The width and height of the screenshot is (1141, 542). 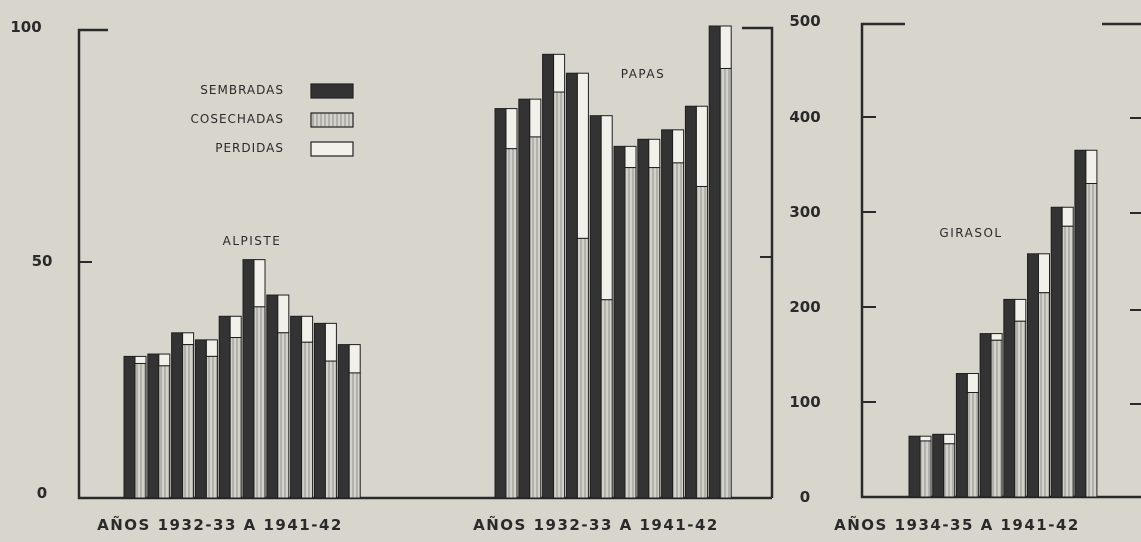 What do you see at coordinates (596, 524) in the screenshot?
I see `xlabel-papas: AÑOS 1932-33 A 1941-42` at bounding box center [596, 524].